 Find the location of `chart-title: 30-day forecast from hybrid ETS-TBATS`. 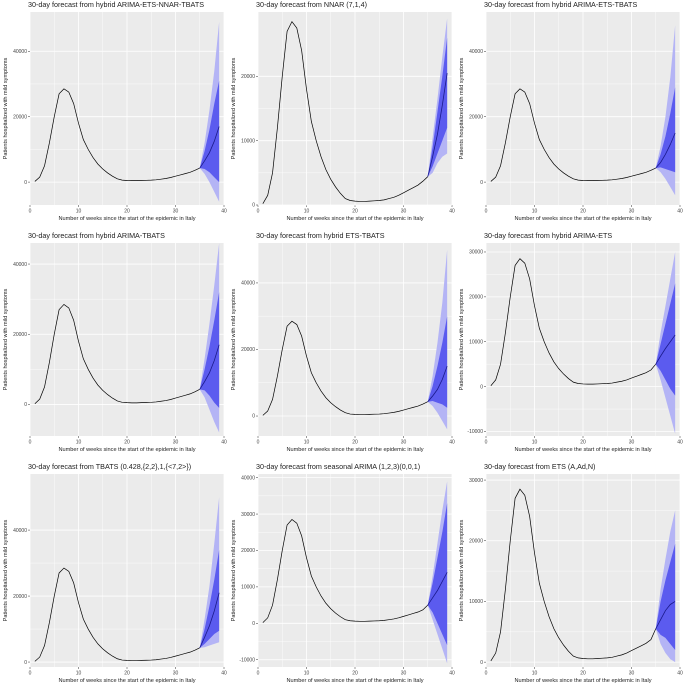

chart-title: 30-day forecast from hybrid ETS-TBATS is located at coordinates (320, 235).